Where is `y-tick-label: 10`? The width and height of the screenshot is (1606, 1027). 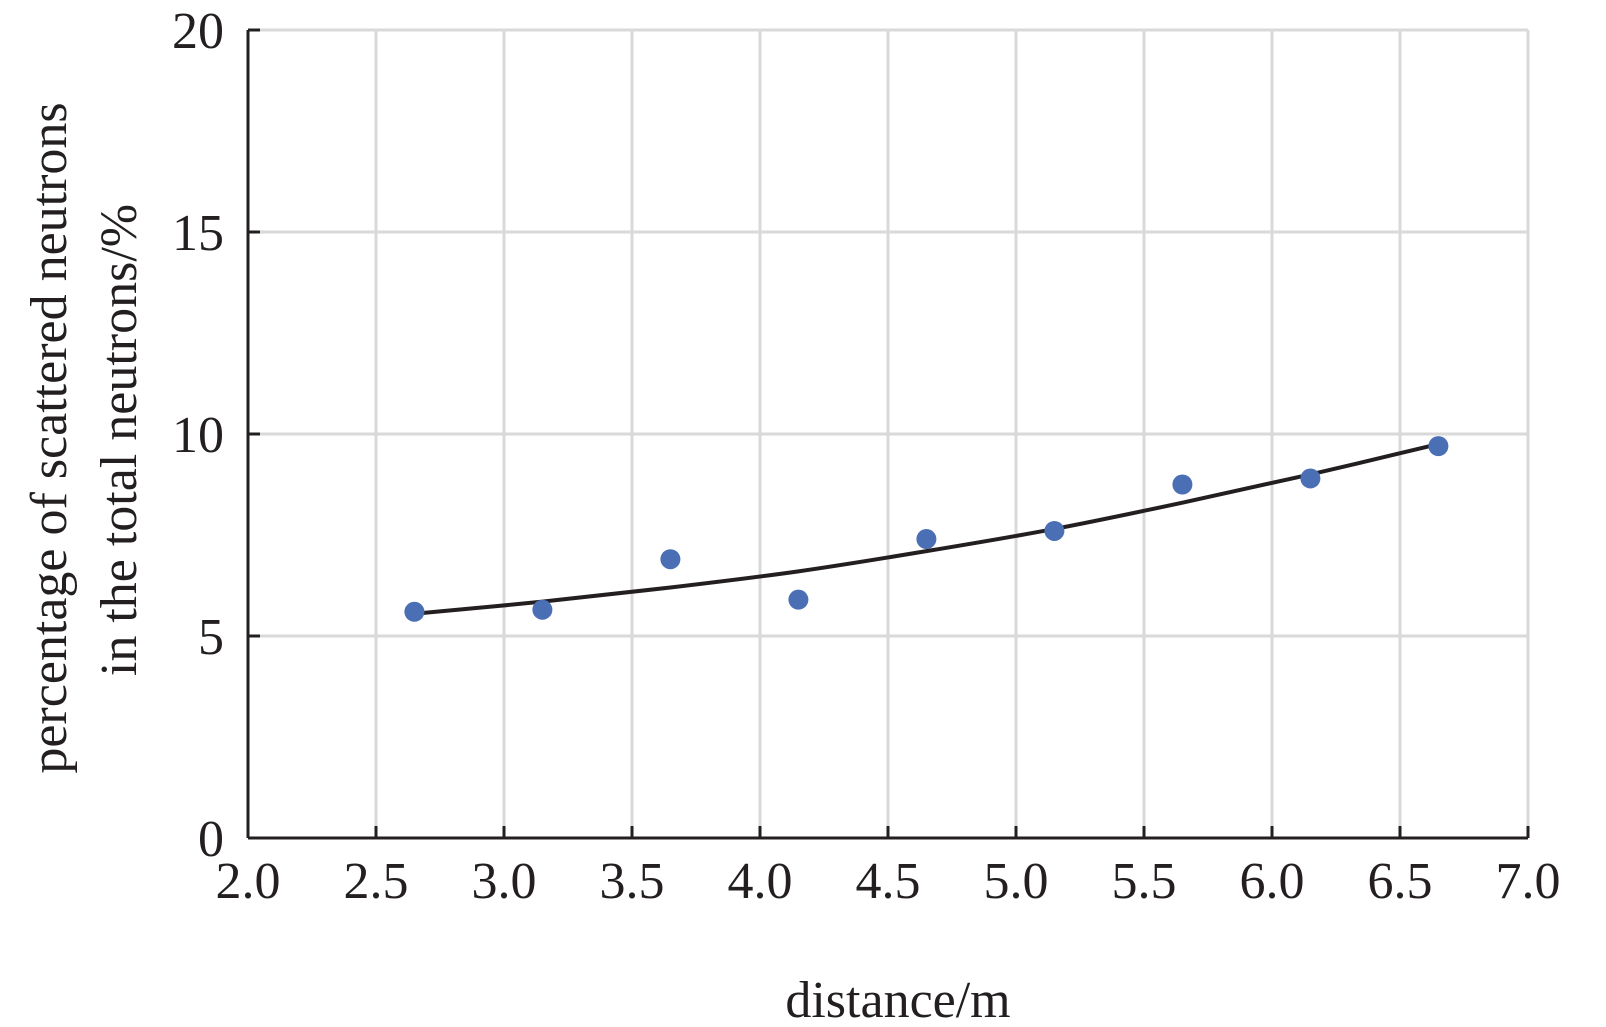 y-tick-label: 10 is located at coordinates (198, 435).